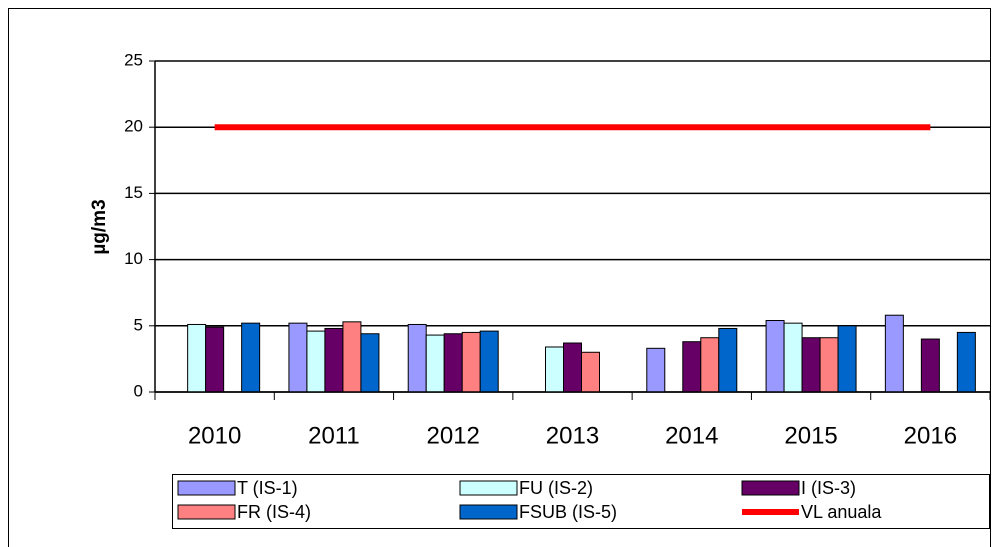 The width and height of the screenshot is (999, 547). I want to click on x-tick-label: 2016, so click(930, 435).